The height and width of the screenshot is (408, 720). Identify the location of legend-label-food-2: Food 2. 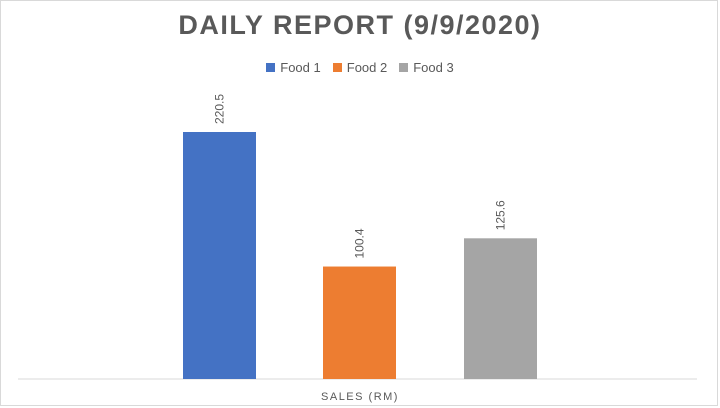
(367, 67).